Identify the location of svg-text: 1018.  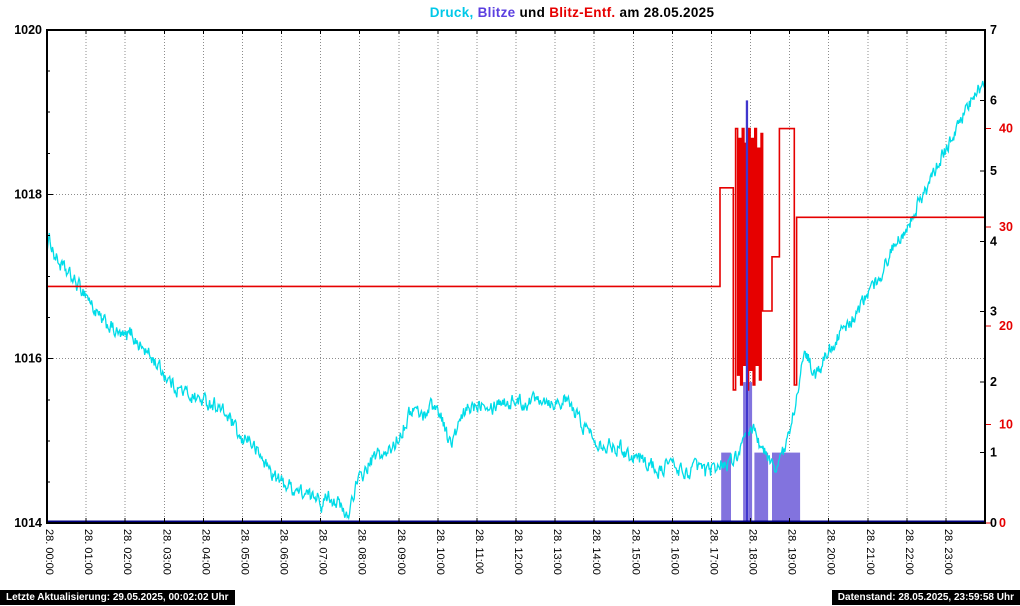
(28, 194).